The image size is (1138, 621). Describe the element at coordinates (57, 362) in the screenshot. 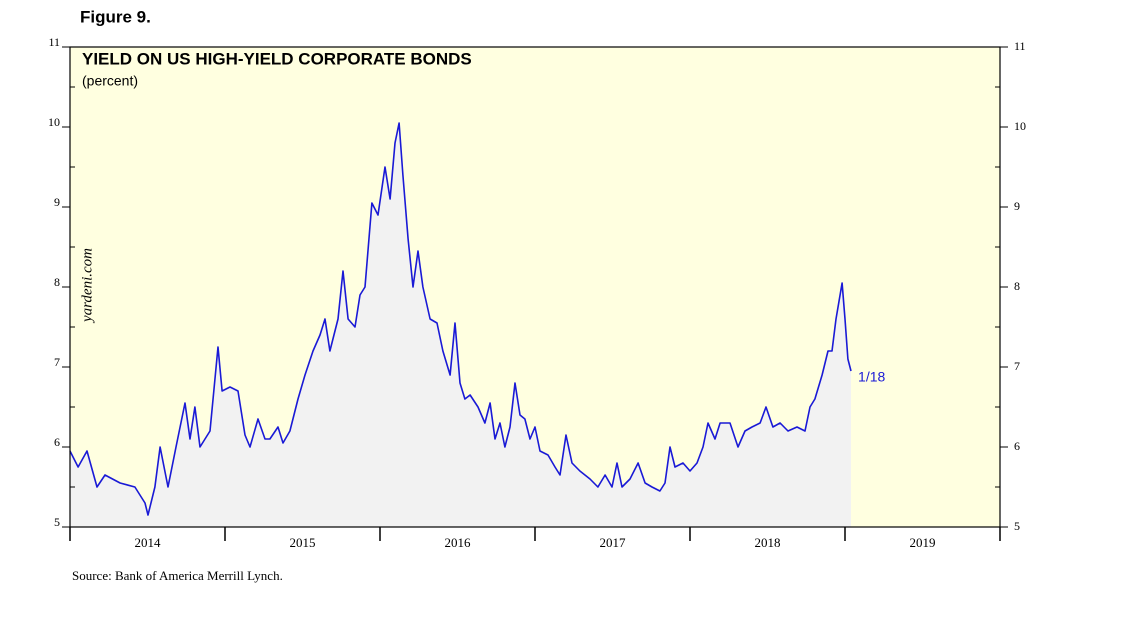

I see `y-tick-label: 7` at that location.